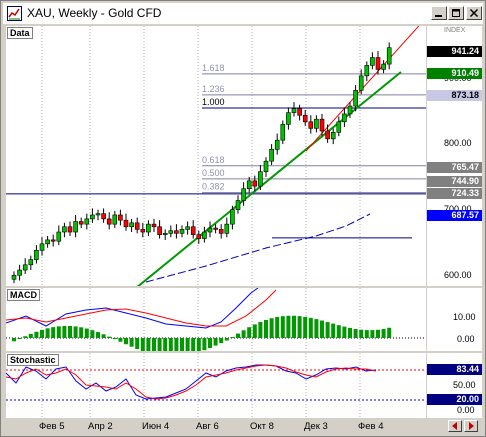 The height and width of the screenshot is (437, 486). What do you see at coordinates (33, 360) in the screenshot?
I see `stochastic-panel-label: Stochastic` at bounding box center [33, 360].